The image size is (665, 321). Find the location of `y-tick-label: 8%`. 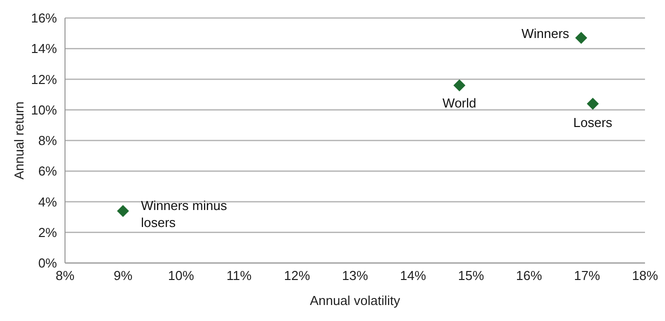

y-tick-label: 8% is located at coordinates (48, 140).